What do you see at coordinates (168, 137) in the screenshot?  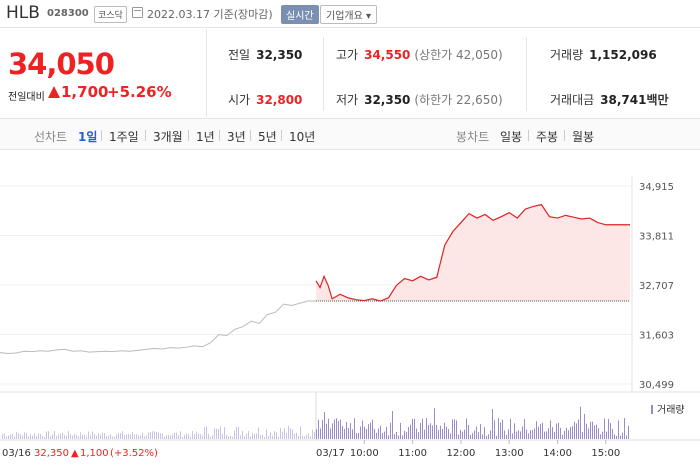 I see `tab-3m: 3개월` at bounding box center [168, 137].